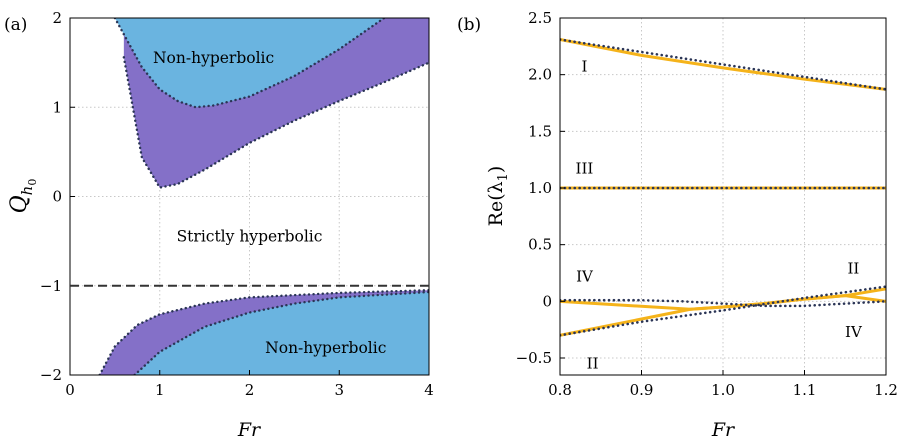  Describe the element at coordinates (469, 25) in the screenshot. I see `panel-label-b: (b)` at that location.